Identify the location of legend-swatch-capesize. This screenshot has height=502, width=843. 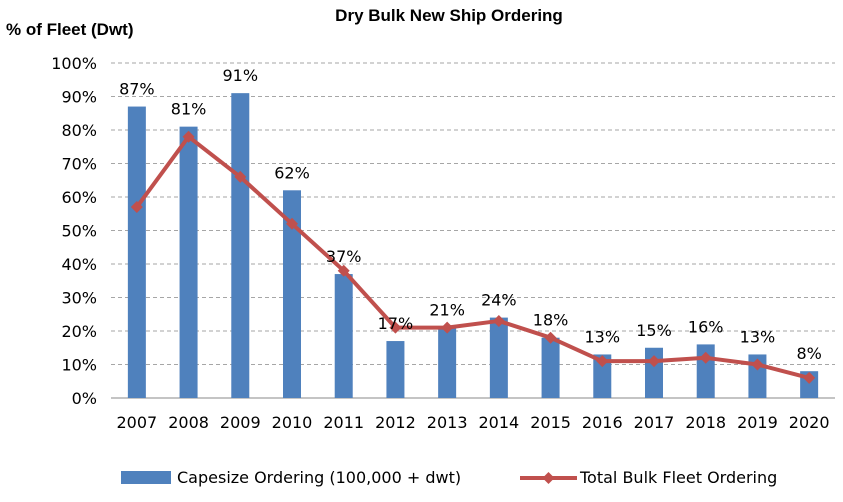
(146, 477).